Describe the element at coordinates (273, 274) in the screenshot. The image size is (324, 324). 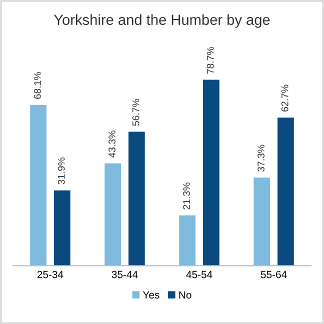
I see `x-tick-label: 55-64` at that location.